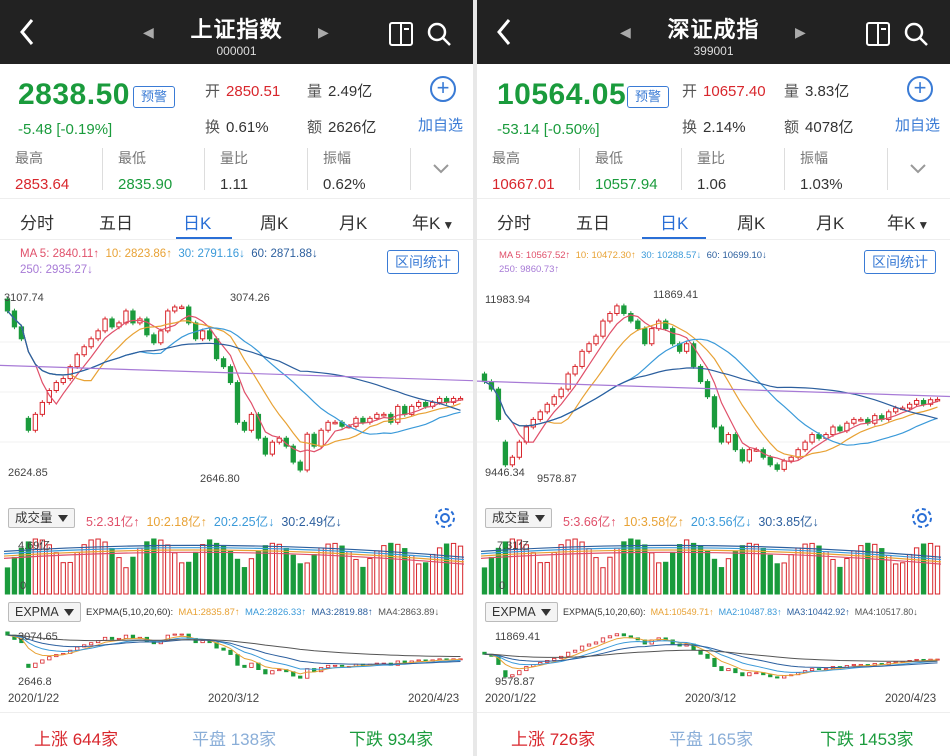  Describe the element at coordinates (711, 739) in the screenshot. I see `unchanged-count: 平盘 165家` at that location.